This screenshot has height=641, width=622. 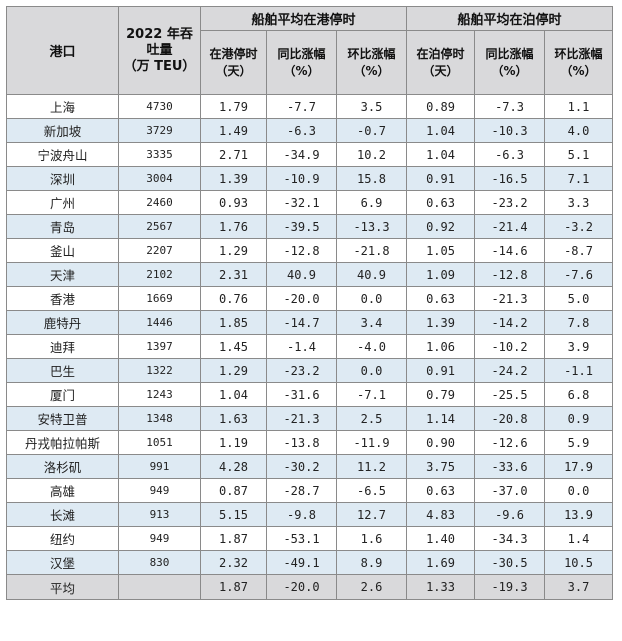 I want to click on cell-berth-time: 1.69, so click(x=441, y=562).